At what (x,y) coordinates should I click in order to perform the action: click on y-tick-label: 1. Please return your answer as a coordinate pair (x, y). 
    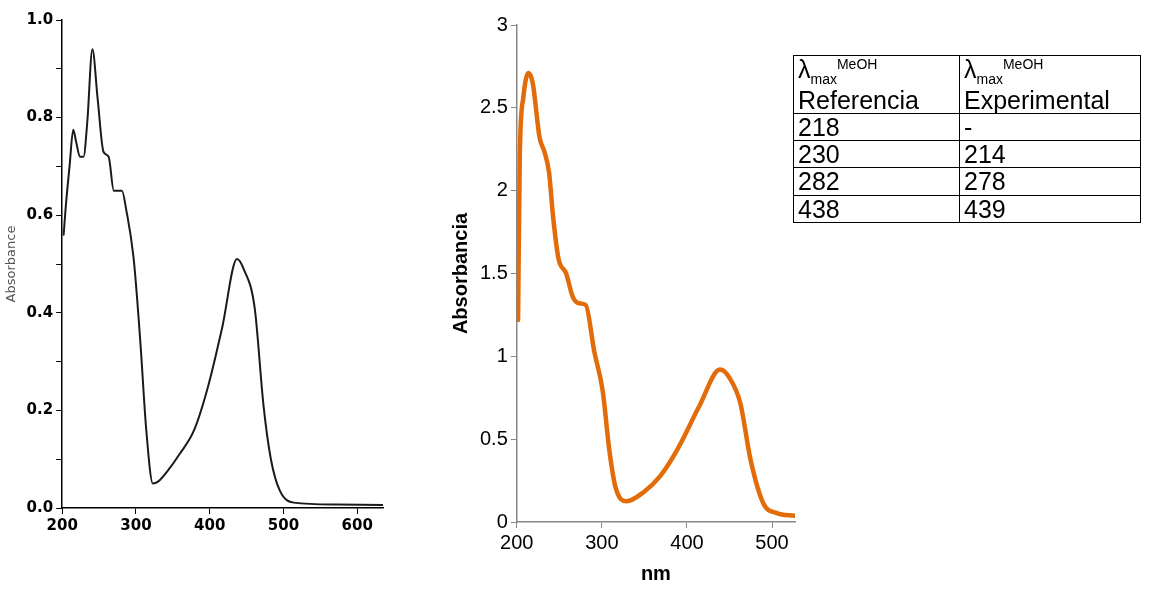
    Looking at the image, I should click on (502, 354).